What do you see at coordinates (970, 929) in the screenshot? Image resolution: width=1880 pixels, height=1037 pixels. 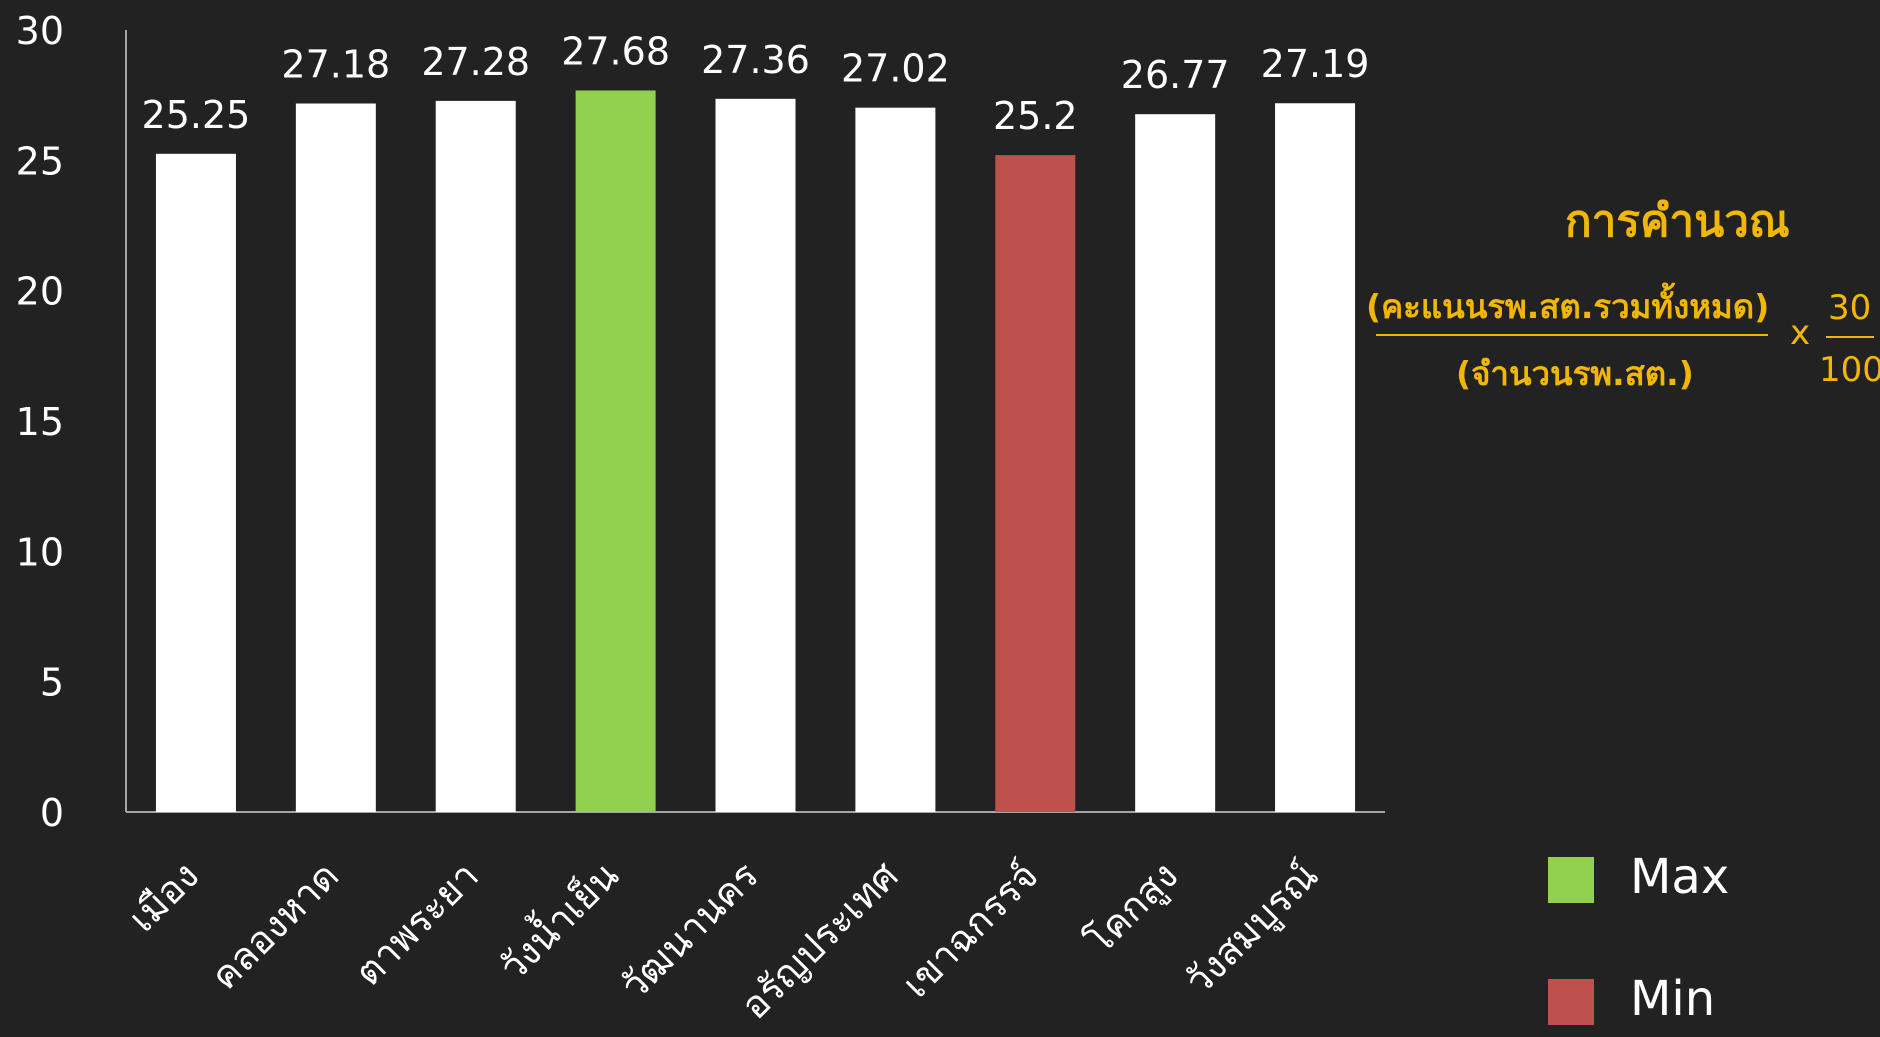 I see `x-tick-label: เขาฉกรรจ์` at bounding box center [970, 929].